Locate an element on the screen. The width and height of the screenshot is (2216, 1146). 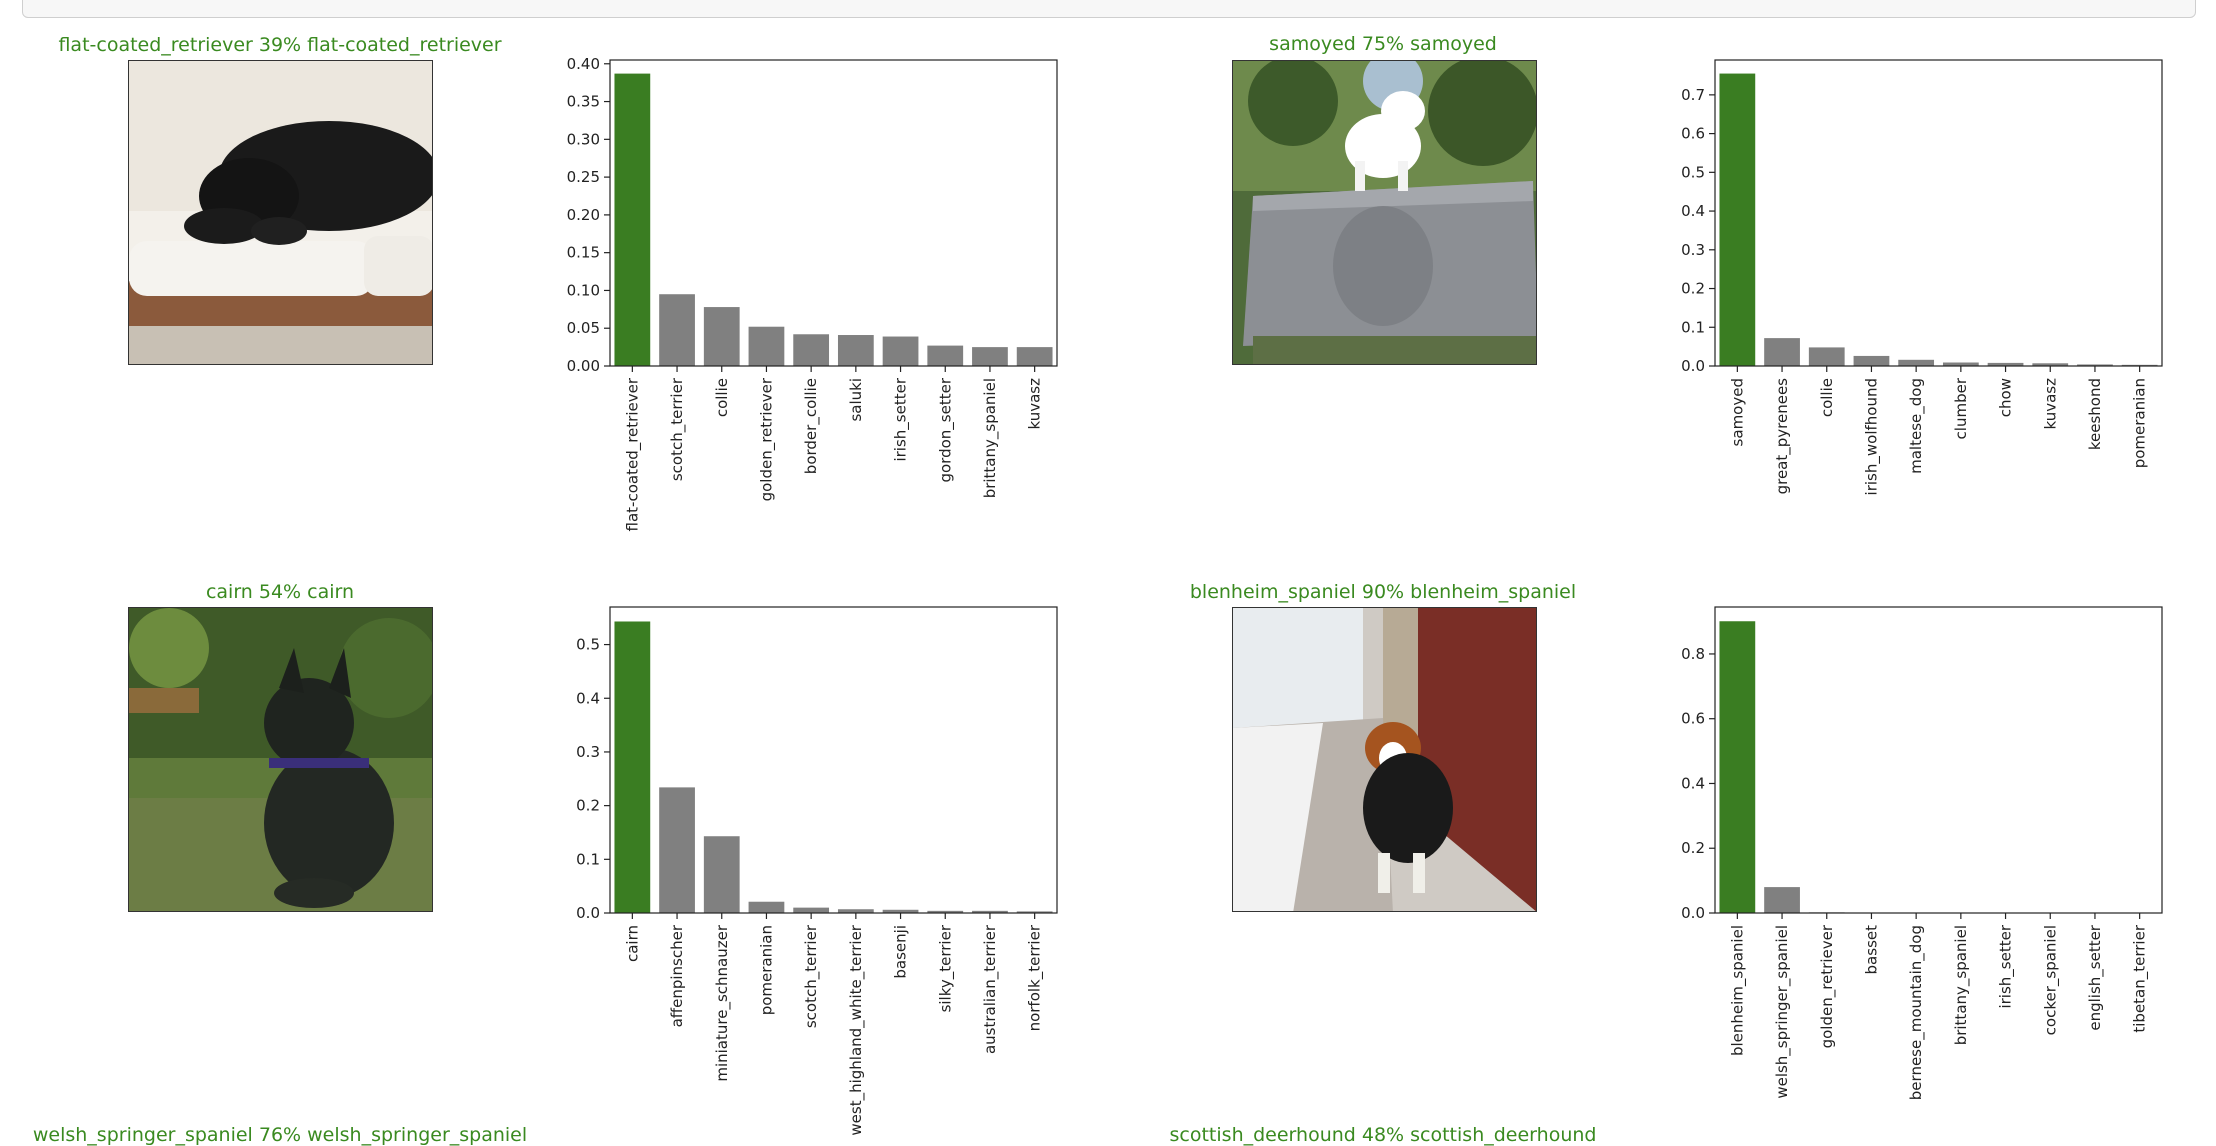
bar-great_pyrenees is located at coordinates (1782, 352).